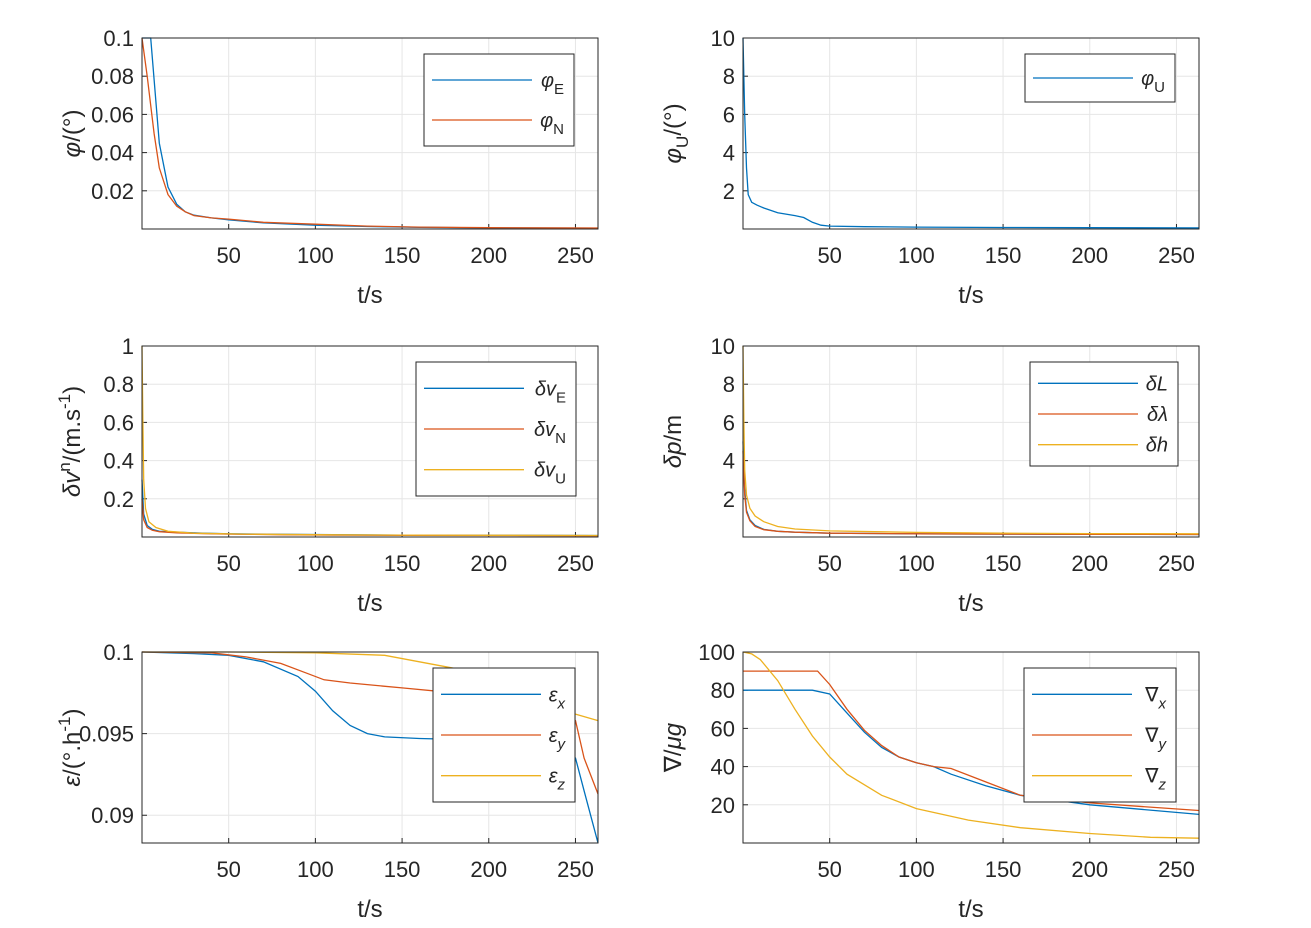 The width and height of the screenshot is (1311, 928). Describe the element at coordinates (128, 346) in the screenshot. I see `y-tick-label: 1` at that location.